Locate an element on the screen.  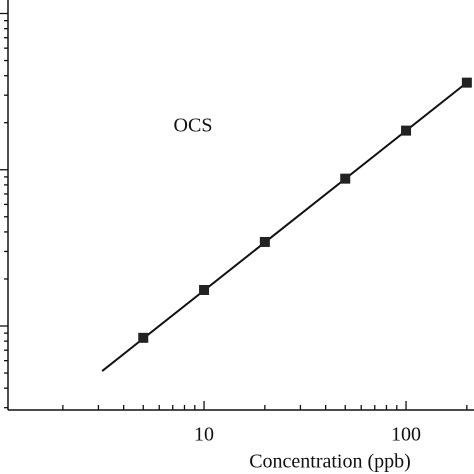
x-axis-label: Concentration (ppb) is located at coordinates (330, 462).